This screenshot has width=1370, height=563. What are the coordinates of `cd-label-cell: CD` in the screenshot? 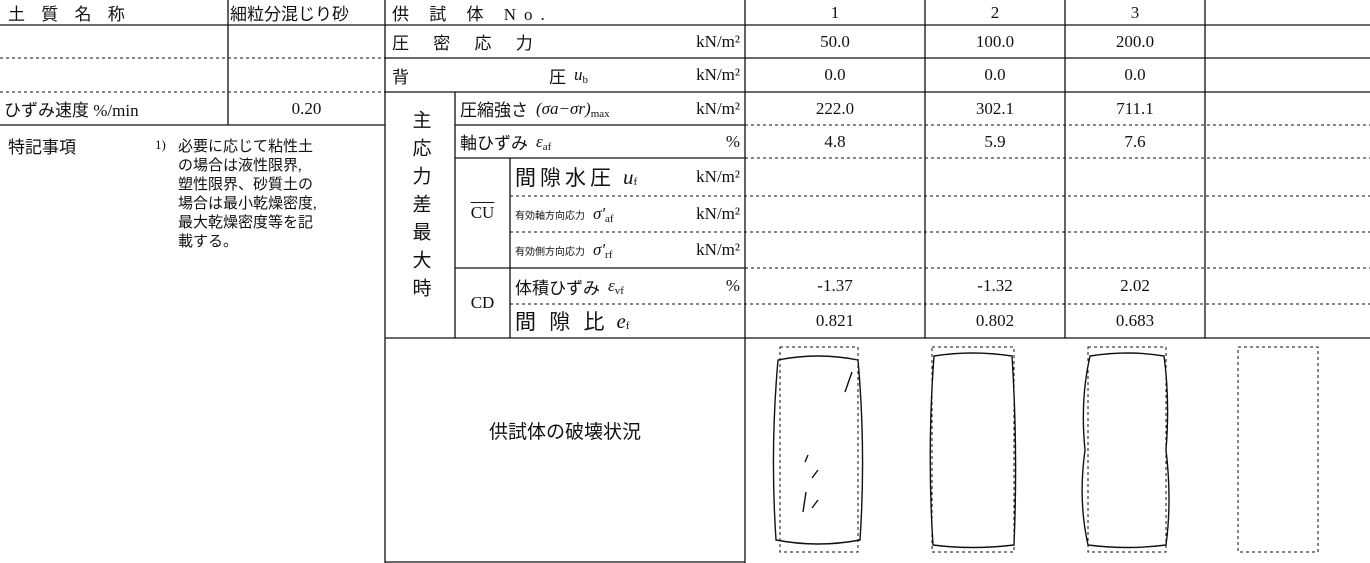 It's located at (482, 303).